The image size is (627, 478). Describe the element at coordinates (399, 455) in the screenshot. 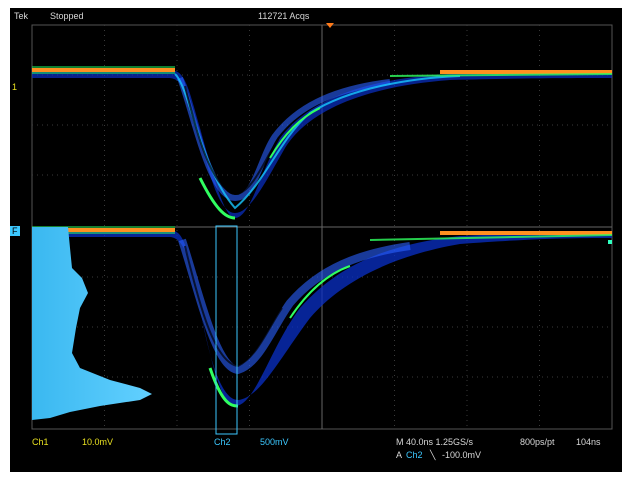

I see `trigger-prefix: A` at that location.